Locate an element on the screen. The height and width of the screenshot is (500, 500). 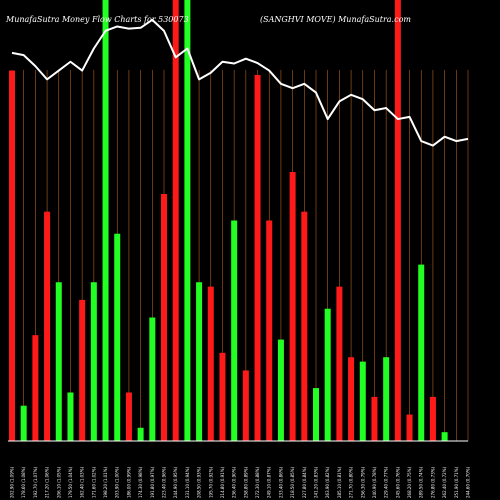
x-tick-label: 223.40 (0.96%) is located at coordinates (164, 482).